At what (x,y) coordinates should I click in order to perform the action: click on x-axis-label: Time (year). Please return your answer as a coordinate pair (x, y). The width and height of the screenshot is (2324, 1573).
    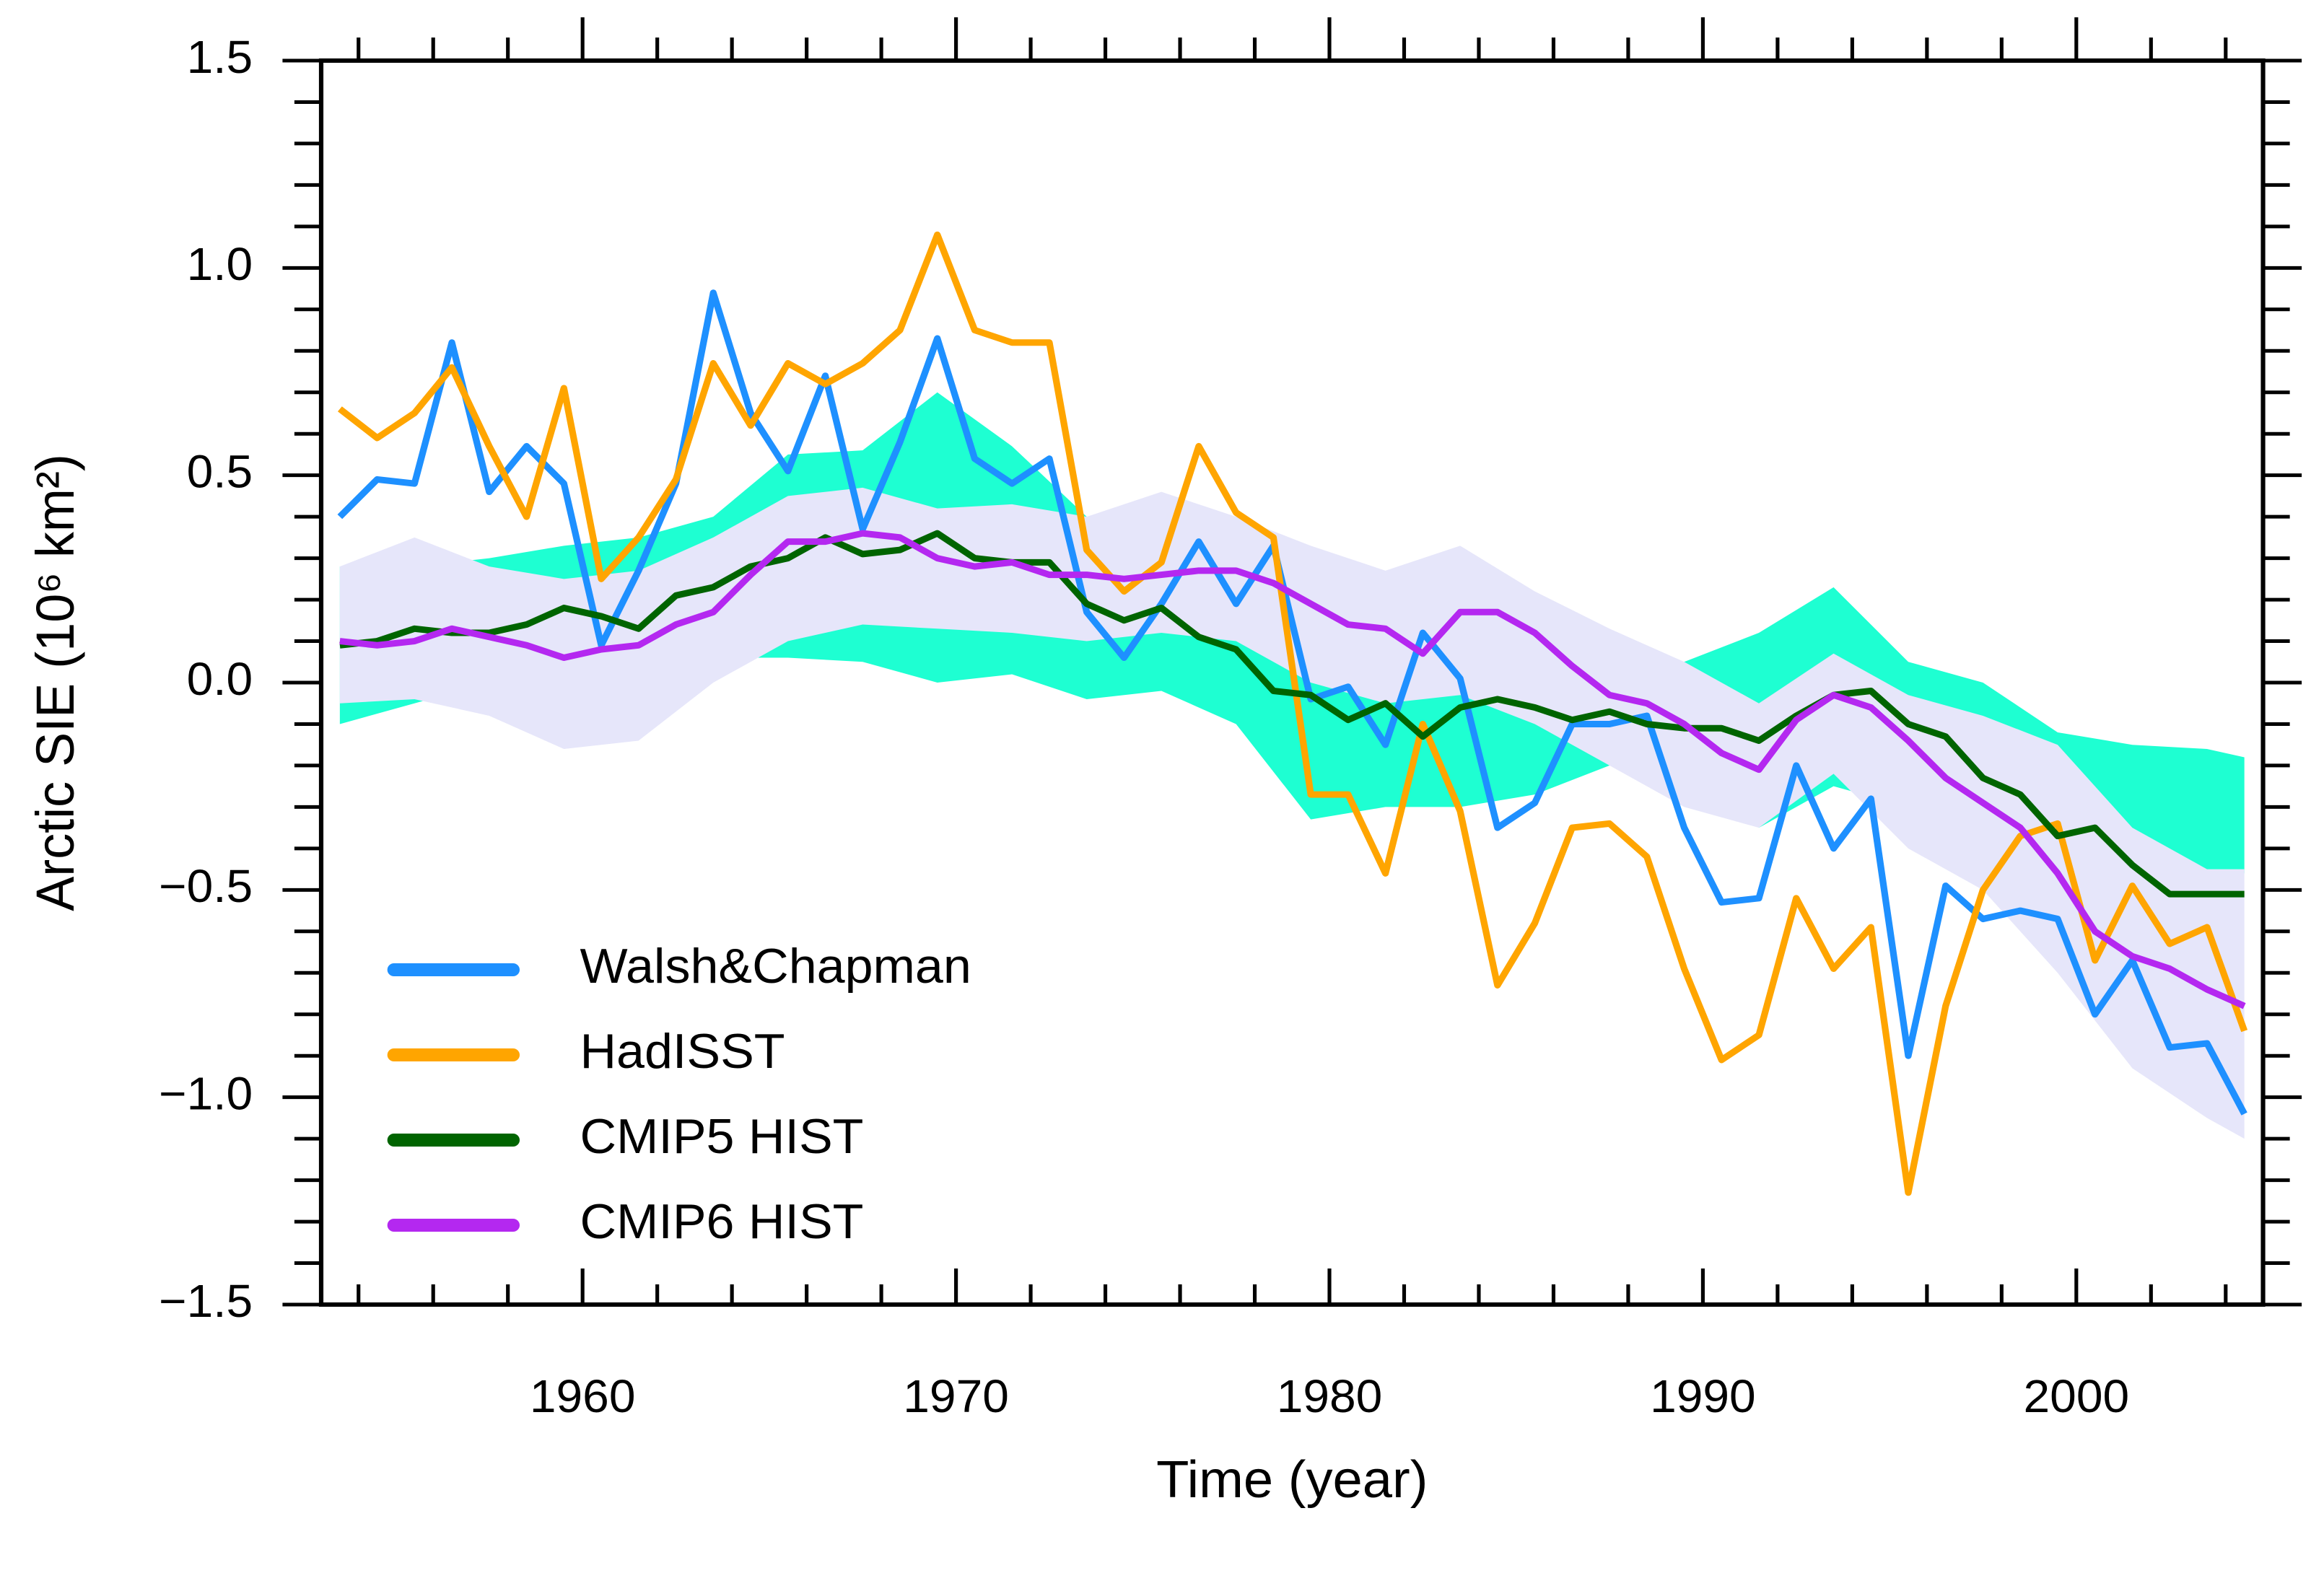
    Looking at the image, I should click on (1292, 1480).